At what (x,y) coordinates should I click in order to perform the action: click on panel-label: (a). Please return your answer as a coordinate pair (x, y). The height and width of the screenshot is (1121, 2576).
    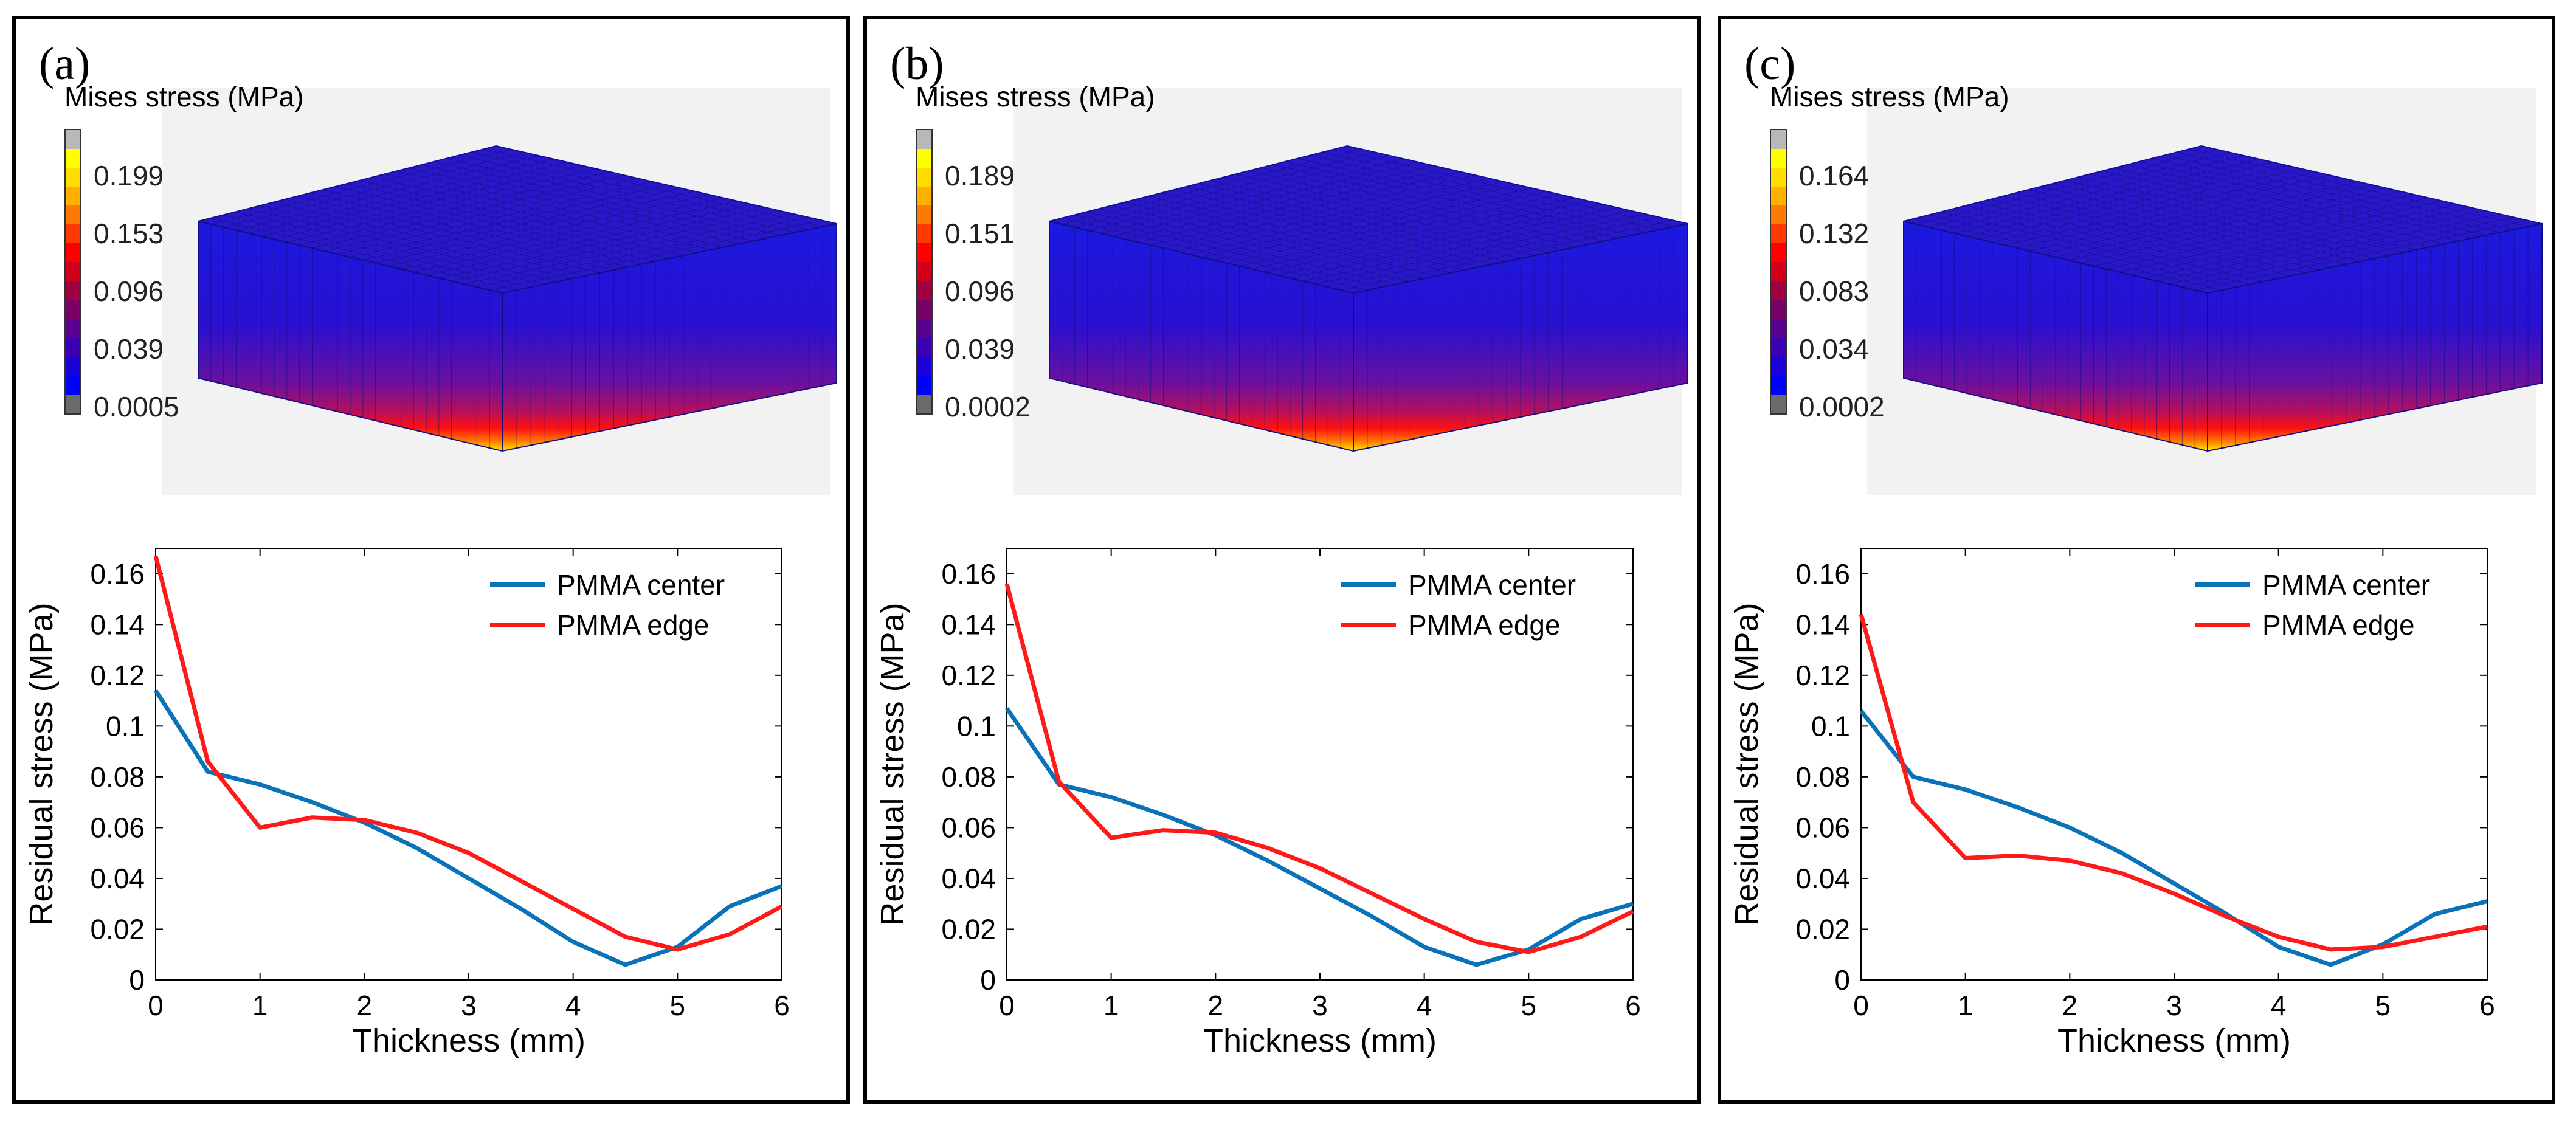
    Looking at the image, I should click on (65, 63).